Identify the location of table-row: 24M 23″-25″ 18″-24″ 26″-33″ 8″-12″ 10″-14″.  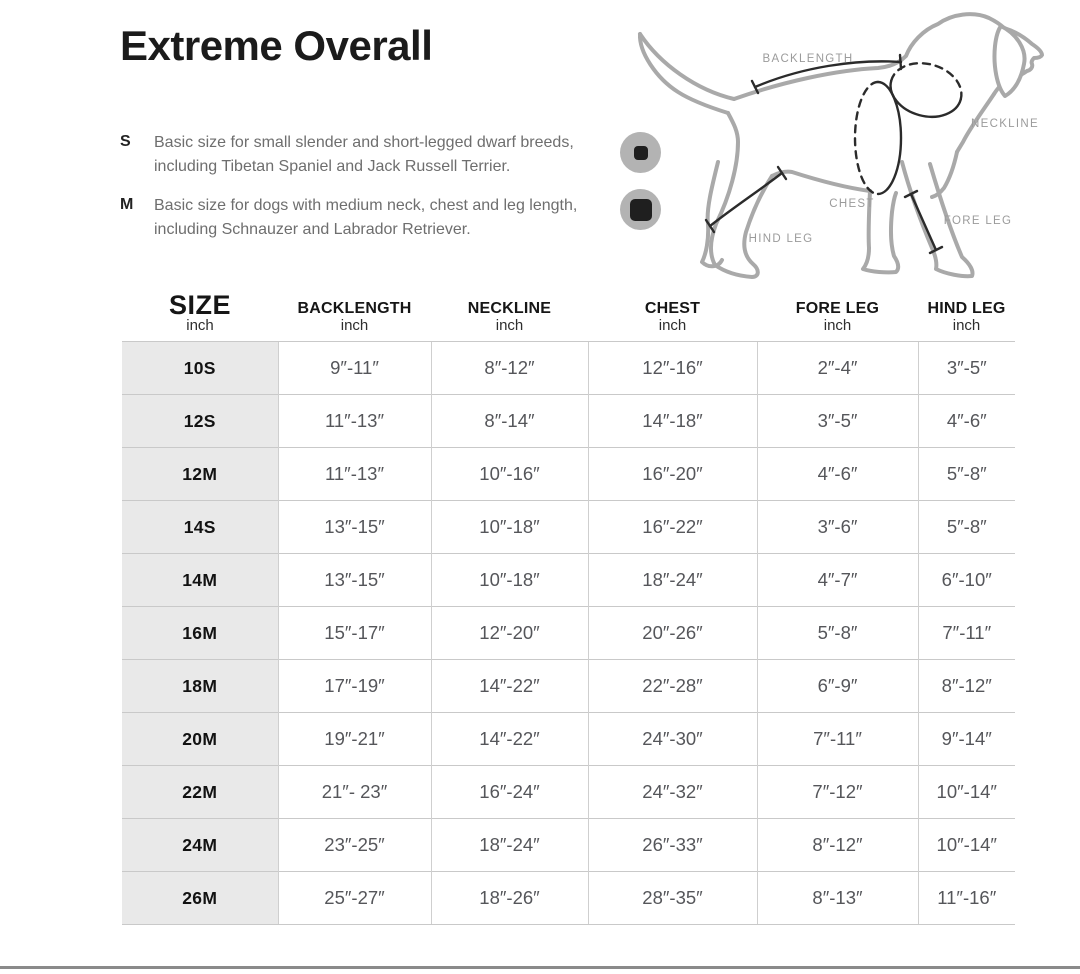
(568, 845).